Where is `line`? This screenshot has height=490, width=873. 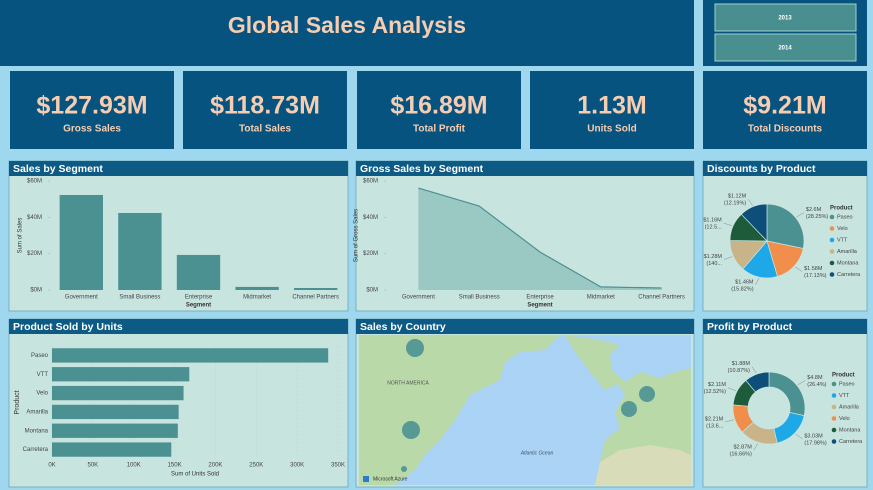
line is located at coordinates (540, 238).